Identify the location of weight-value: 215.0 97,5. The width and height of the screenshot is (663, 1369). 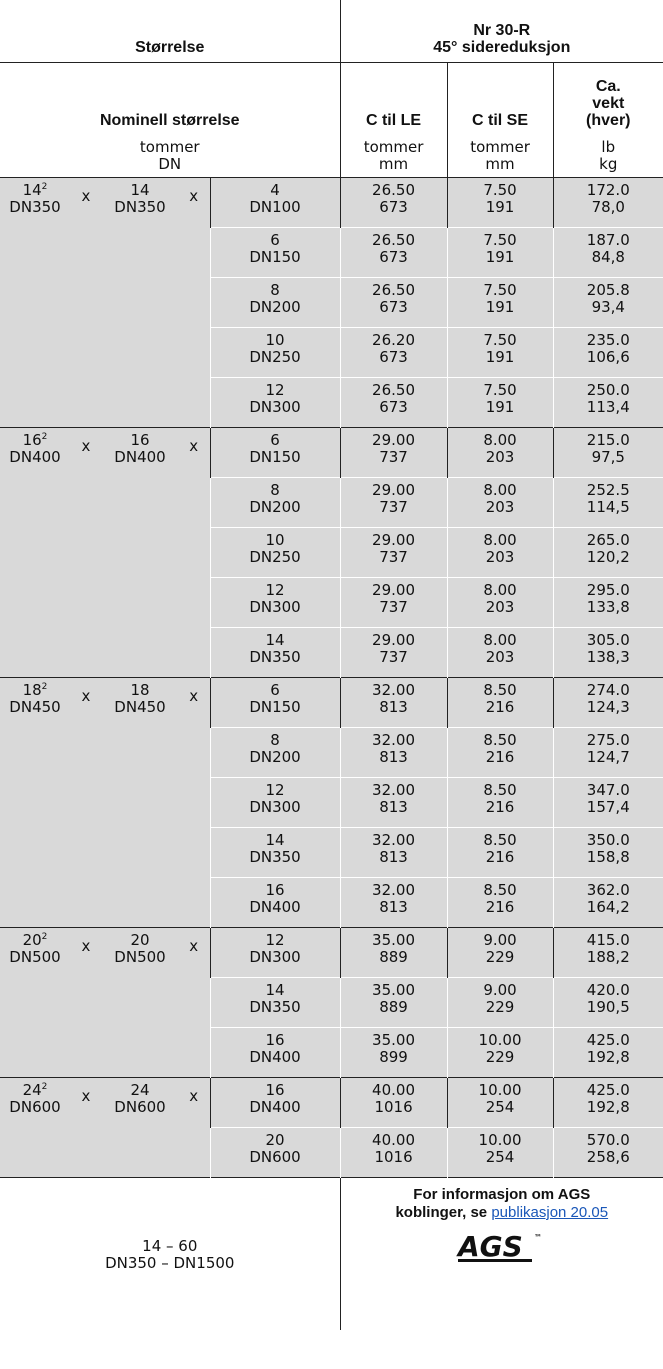
(607, 452).